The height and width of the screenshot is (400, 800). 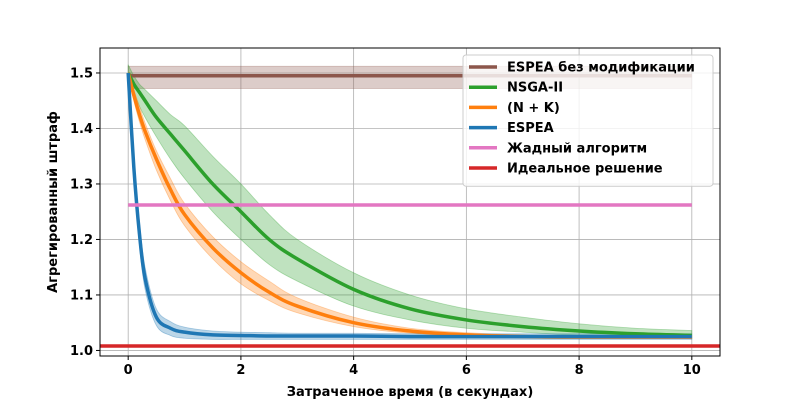 What do you see at coordinates (353, 370) in the screenshot?
I see `x-tick-label: 4` at bounding box center [353, 370].